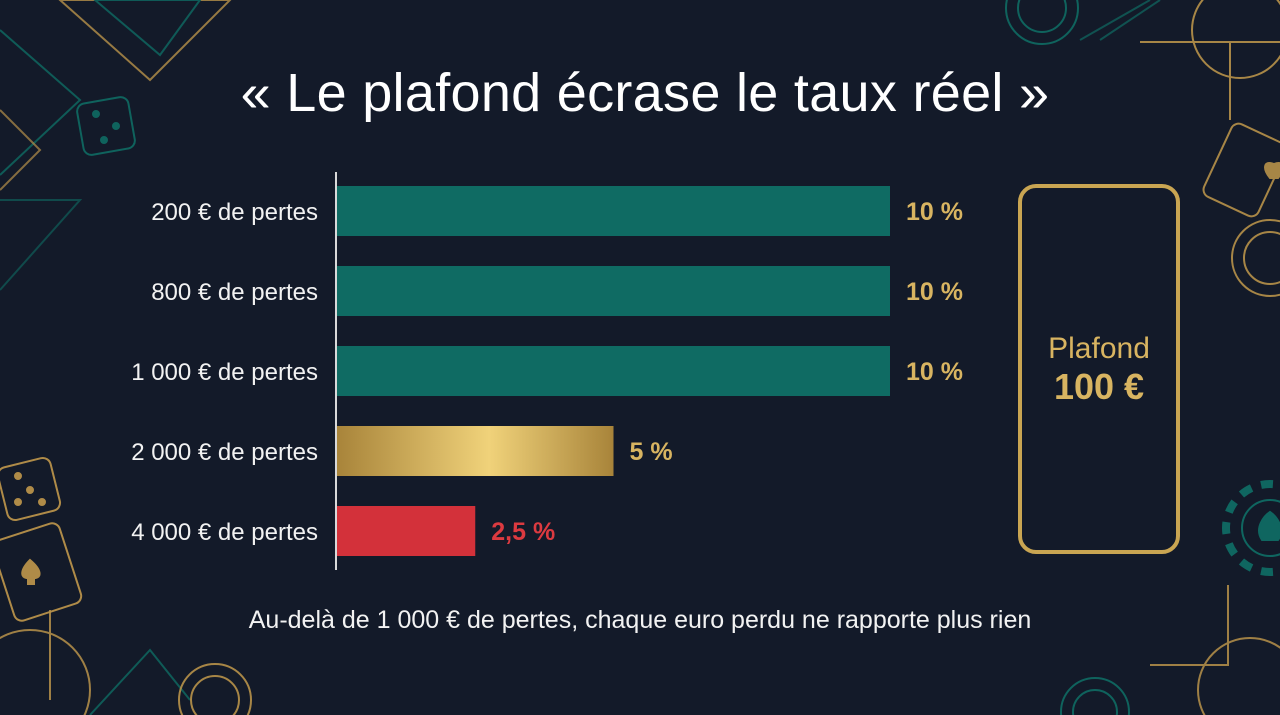 Image resolution: width=1280 pixels, height=715 pixels. Describe the element at coordinates (106, 126) in the screenshot. I see `dice-icon` at that location.